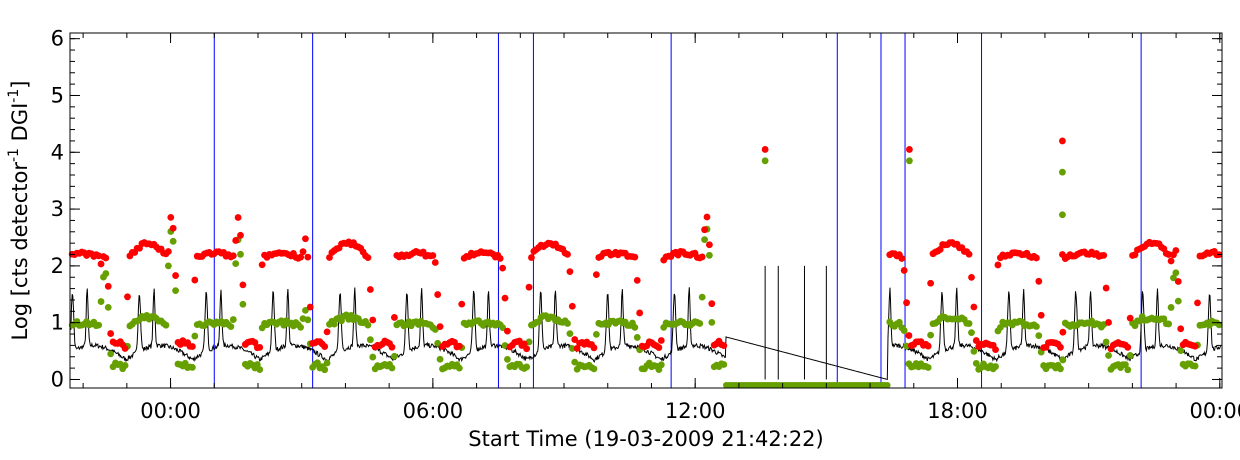 The width and height of the screenshot is (1240, 460). What do you see at coordinates (57, 323) in the screenshot?
I see `y-tick-label: 1` at bounding box center [57, 323].